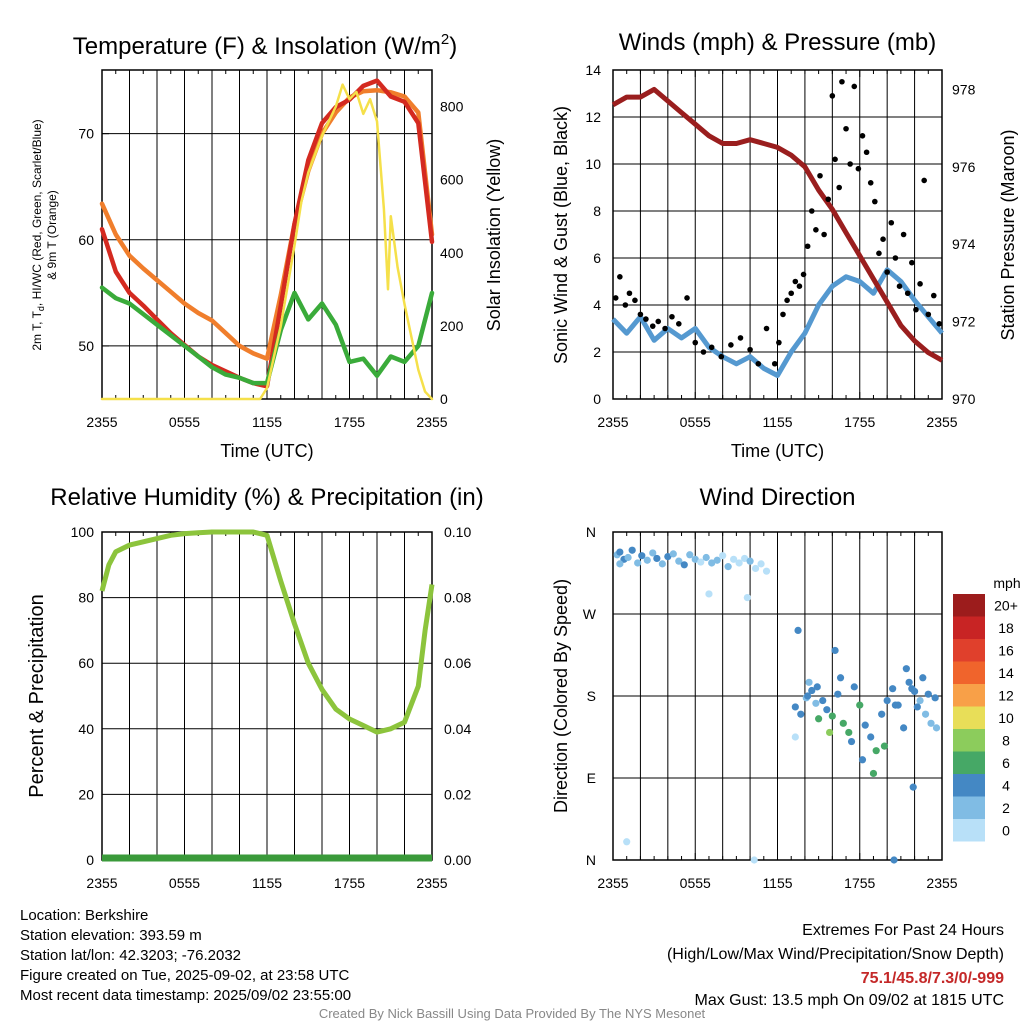  What do you see at coordinates (1006, 650) in the screenshot?
I see `legend-label: 16` at bounding box center [1006, 650].